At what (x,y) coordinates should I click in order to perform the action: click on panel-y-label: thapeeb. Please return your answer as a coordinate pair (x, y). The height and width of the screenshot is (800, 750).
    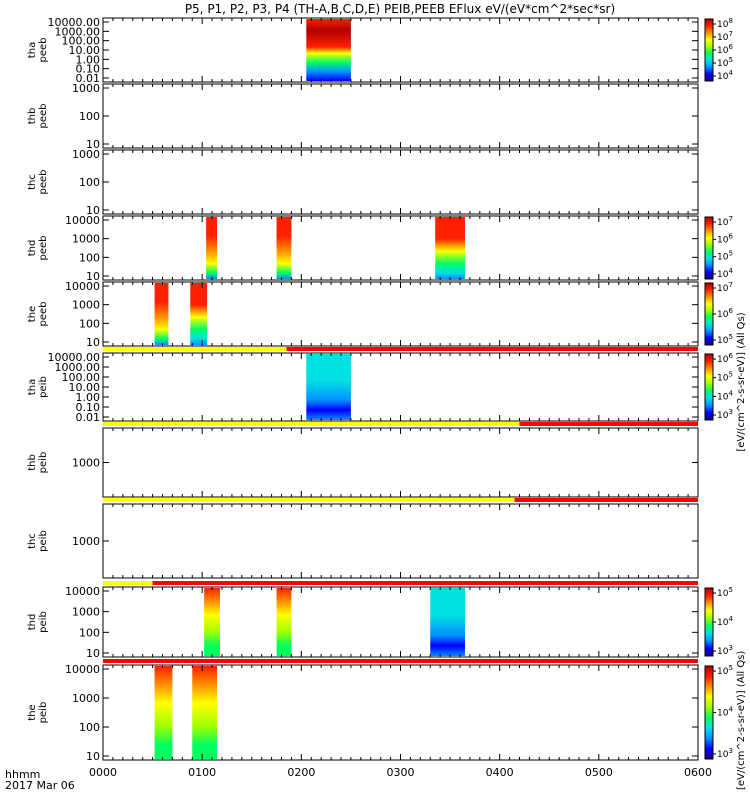
    Looking at the image, I should click on (38, 50).